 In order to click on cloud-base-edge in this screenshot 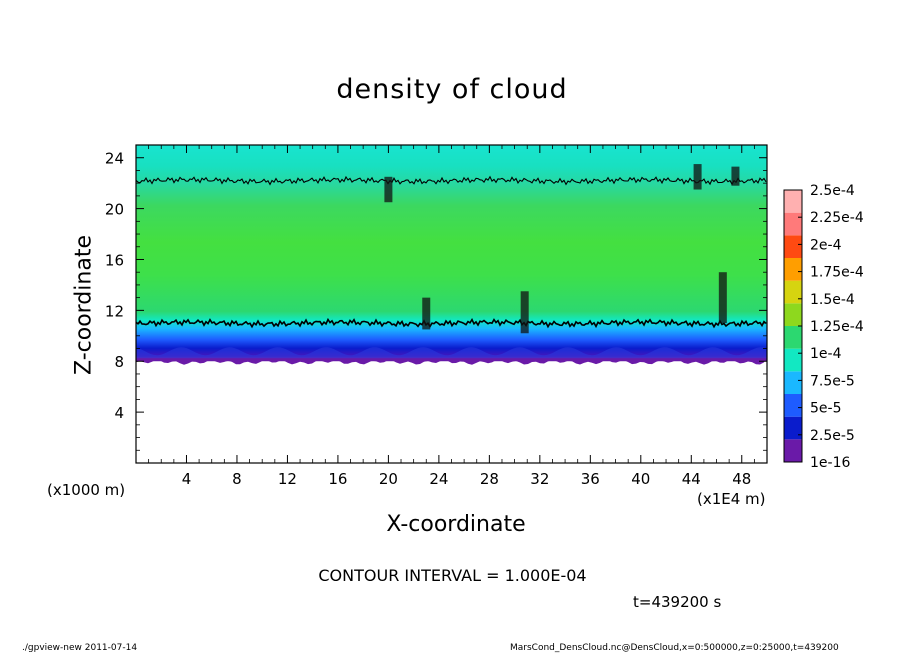, I will do `click(451, 361)`.